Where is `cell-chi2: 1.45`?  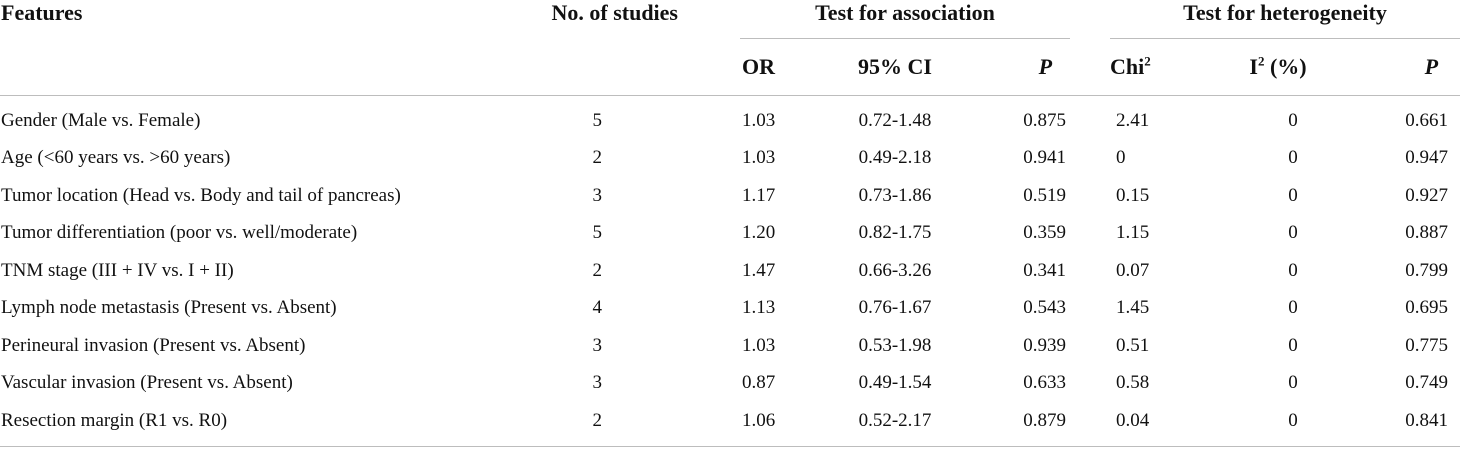
cell-chi2: 1.45 is located at coordinates (1133, 308).